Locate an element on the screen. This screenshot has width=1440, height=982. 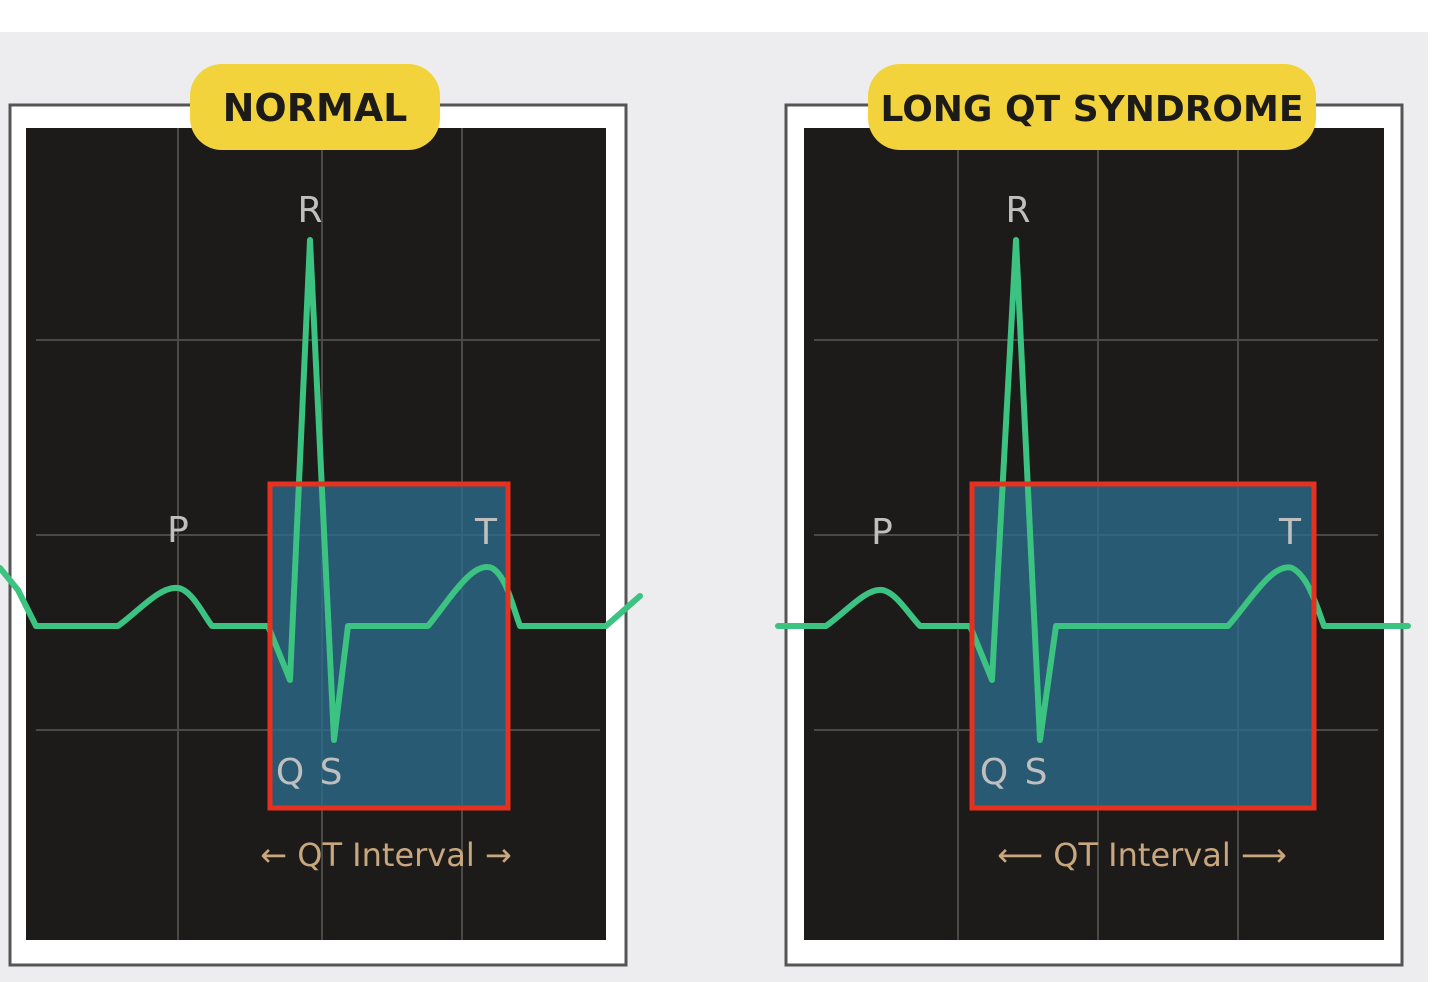
panel-title: LONG QT SYNDROME is located at coordinates (1092, 109).